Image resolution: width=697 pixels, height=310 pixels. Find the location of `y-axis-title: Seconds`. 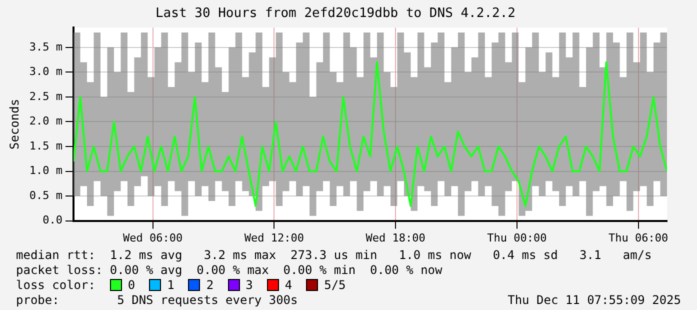

y-axis-title: Seconds is located at coordinates (14, 124).